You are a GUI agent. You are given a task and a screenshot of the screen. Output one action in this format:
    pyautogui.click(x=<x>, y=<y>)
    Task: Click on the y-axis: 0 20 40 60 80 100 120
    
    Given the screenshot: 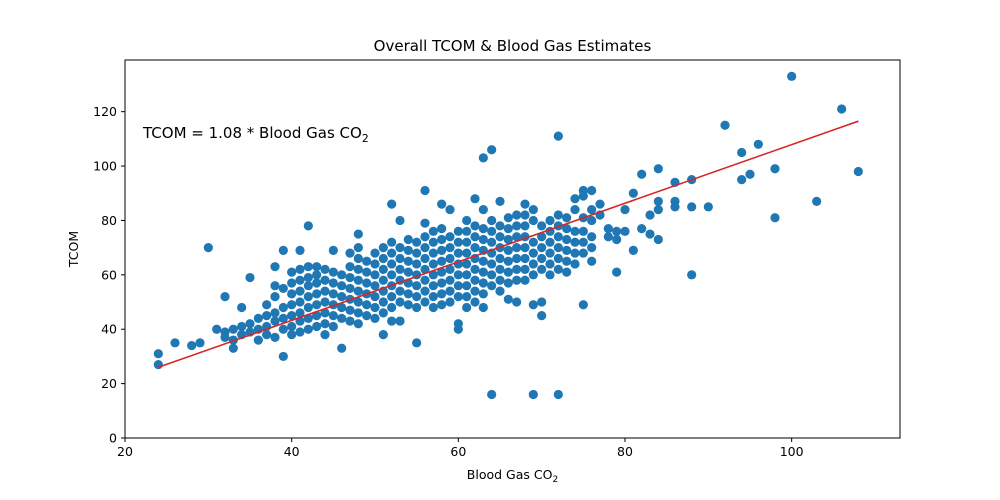 What is the action you would take?
    pyautogui.click(x=109, y=275)
    